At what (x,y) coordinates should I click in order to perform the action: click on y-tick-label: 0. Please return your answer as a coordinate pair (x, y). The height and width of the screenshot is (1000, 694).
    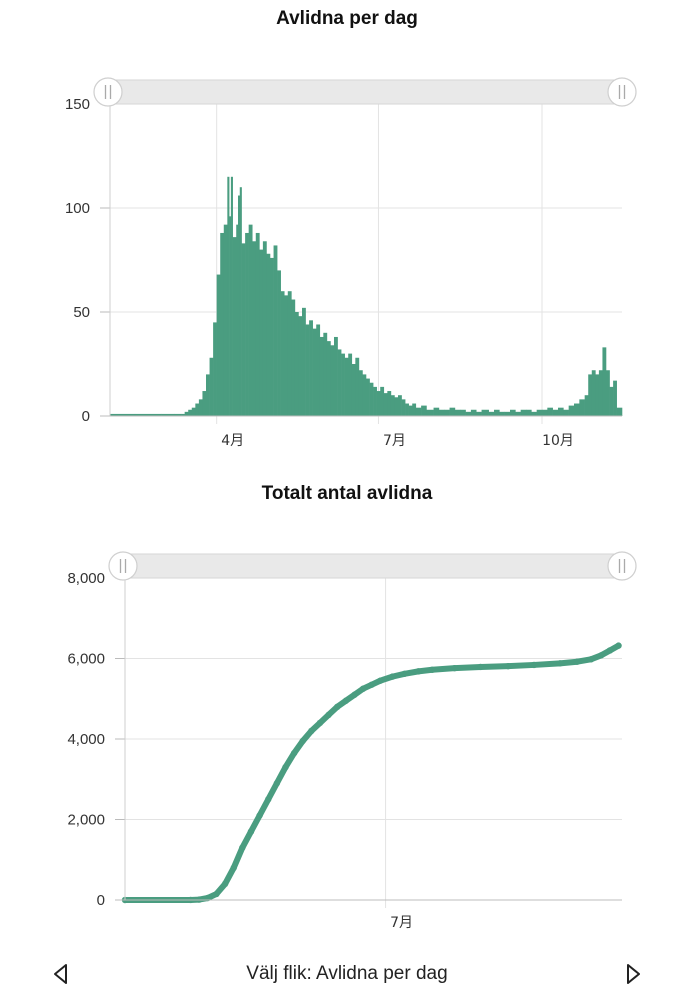
    Looking at the image, I should click on (101, 900).